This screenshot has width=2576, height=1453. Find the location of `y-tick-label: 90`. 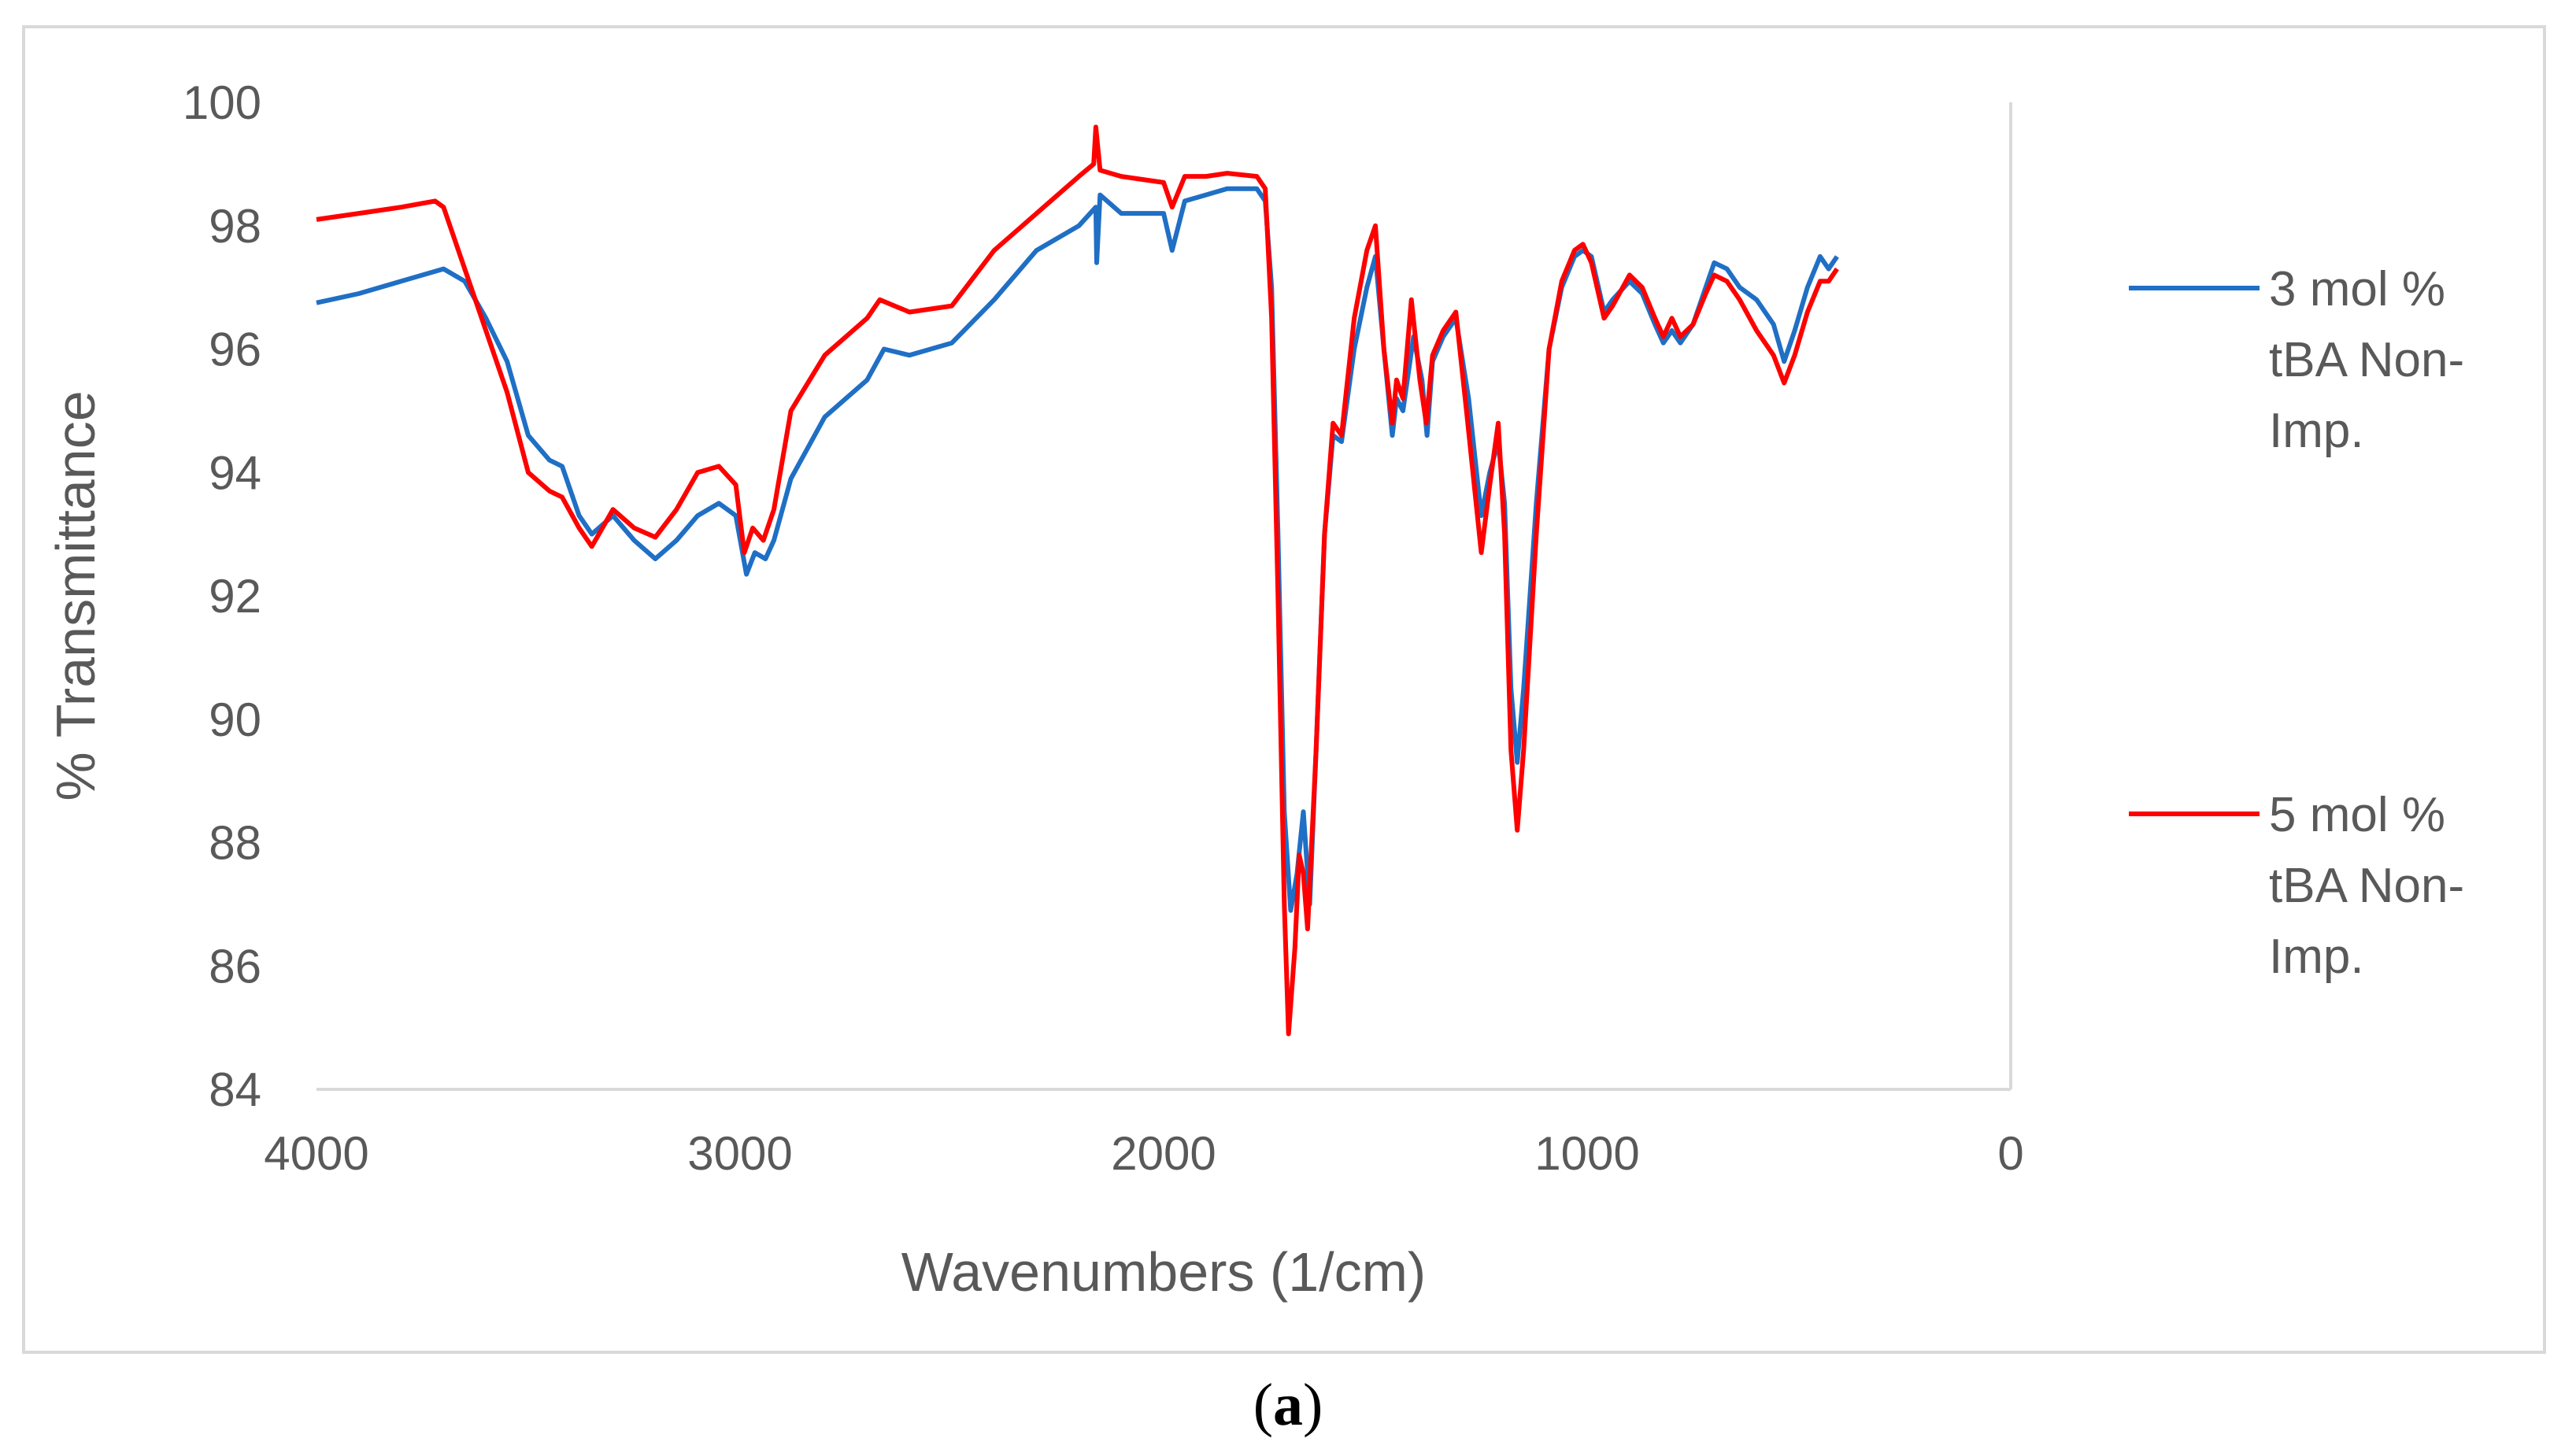

y-tick-label: 90 is located at coordinates (235, 719).